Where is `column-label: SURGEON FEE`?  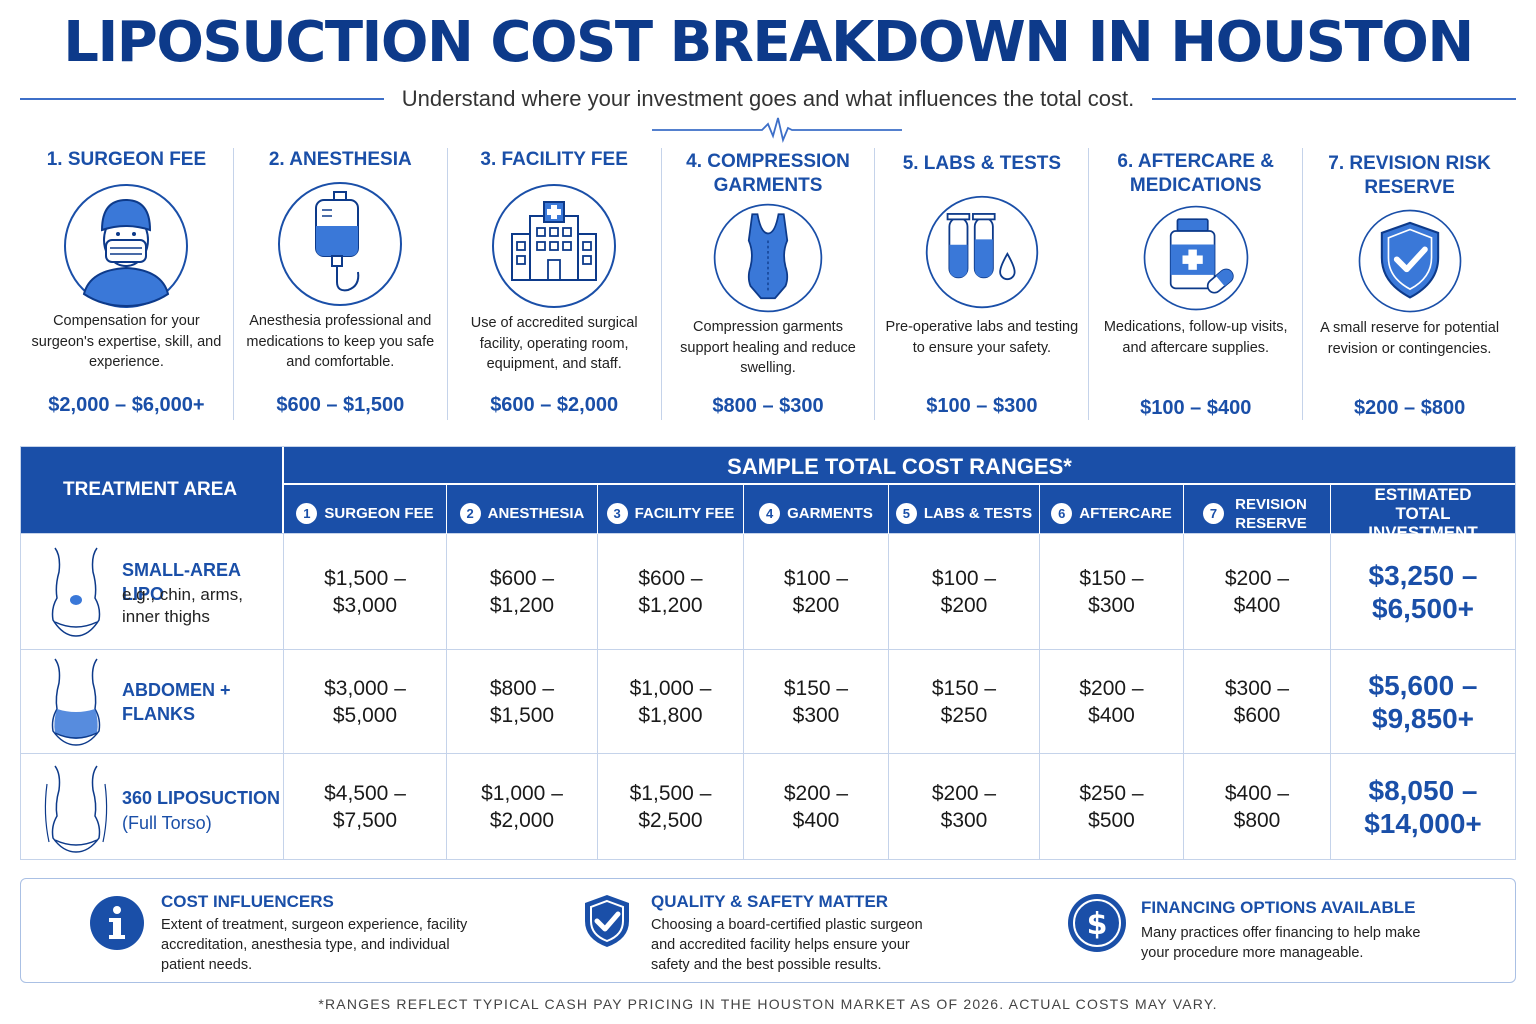 column-label: SURGEON FEE is located at coordinates (379, 513).